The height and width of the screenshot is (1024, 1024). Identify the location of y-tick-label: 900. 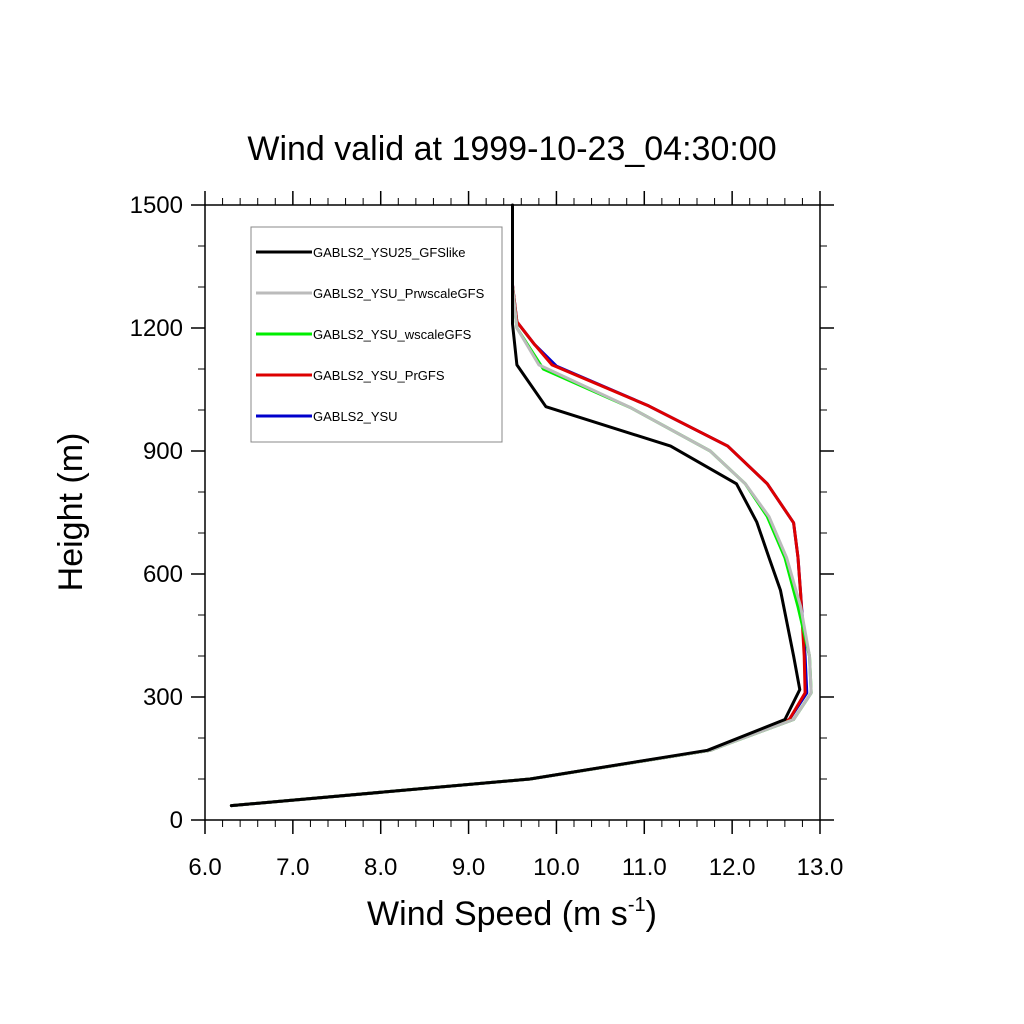
(163, 451).